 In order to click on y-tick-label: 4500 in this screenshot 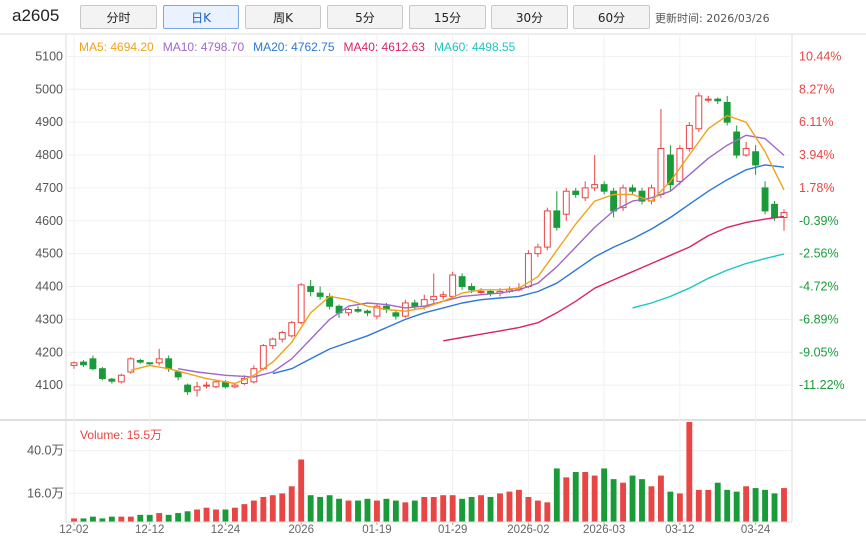, I will do `click(49, 254)`.